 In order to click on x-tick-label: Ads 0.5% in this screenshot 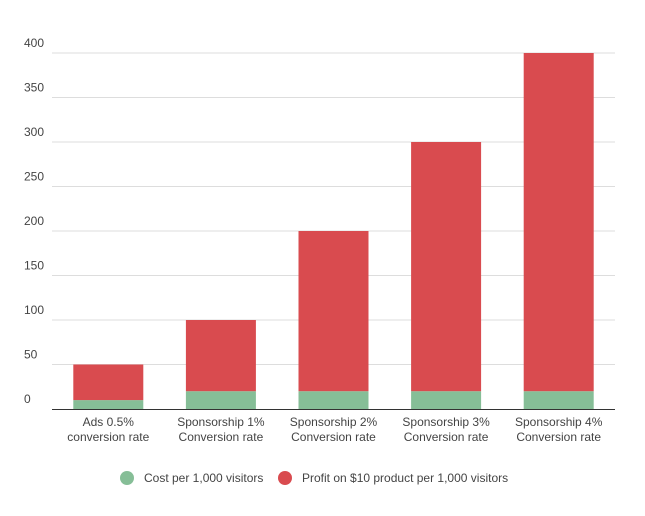, I will do `click(109, 422)`.